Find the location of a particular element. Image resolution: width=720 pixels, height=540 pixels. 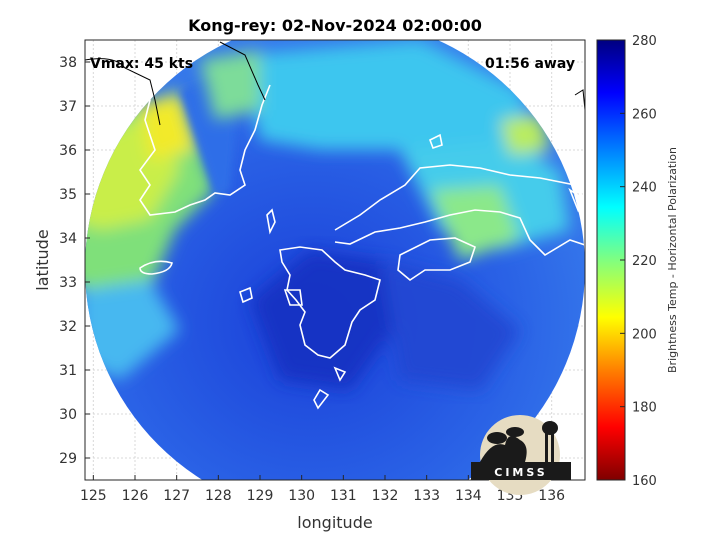

y-tick-label: 30 is located at coordinates (68, 415).